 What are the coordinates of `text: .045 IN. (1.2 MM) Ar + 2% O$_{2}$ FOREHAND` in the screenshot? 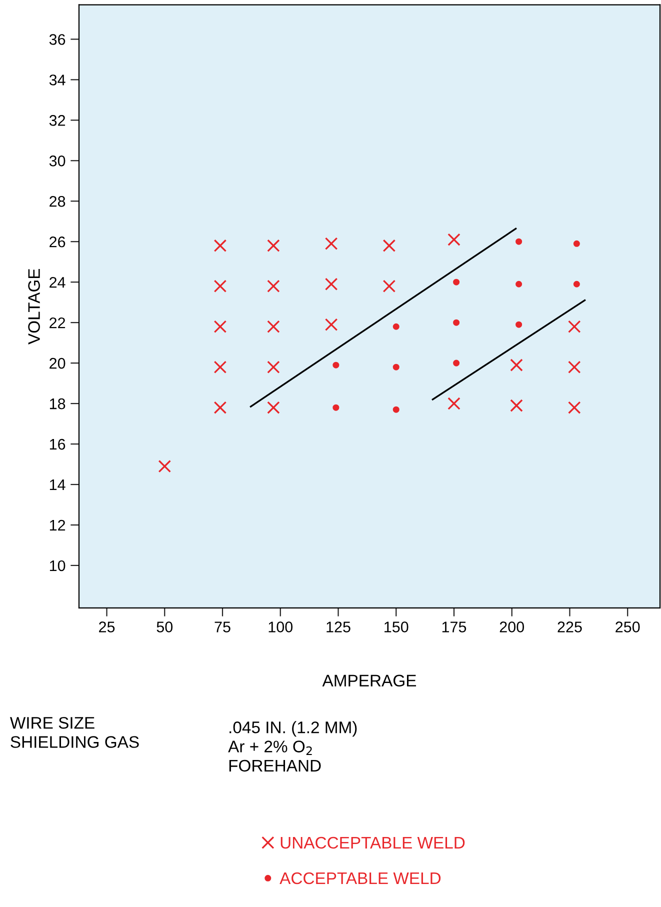 It's located at (292, 746).